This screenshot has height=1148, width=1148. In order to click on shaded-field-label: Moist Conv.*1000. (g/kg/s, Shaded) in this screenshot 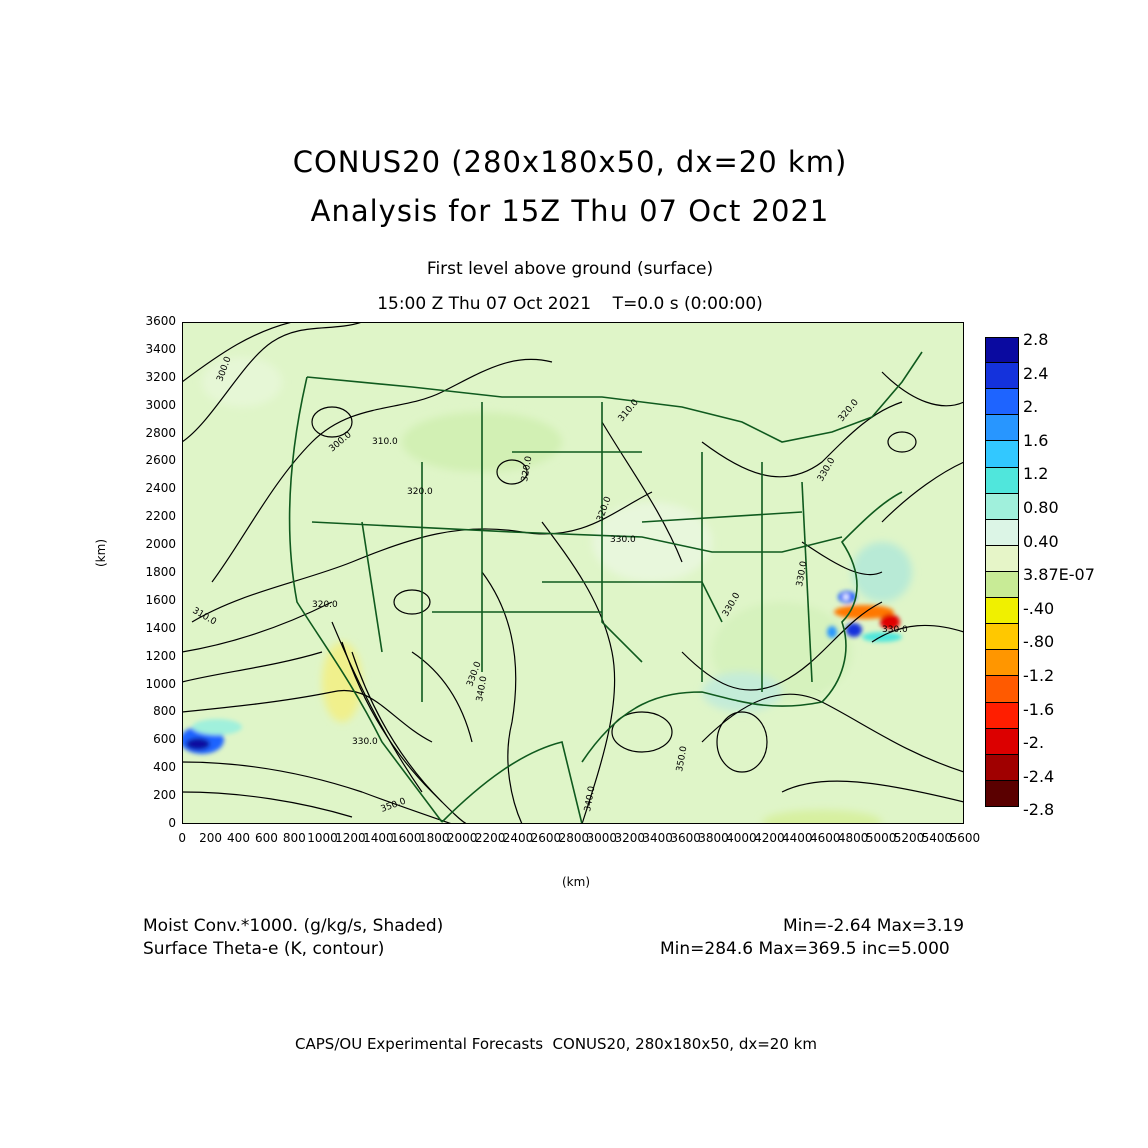, I will do `click(293, 926)`.